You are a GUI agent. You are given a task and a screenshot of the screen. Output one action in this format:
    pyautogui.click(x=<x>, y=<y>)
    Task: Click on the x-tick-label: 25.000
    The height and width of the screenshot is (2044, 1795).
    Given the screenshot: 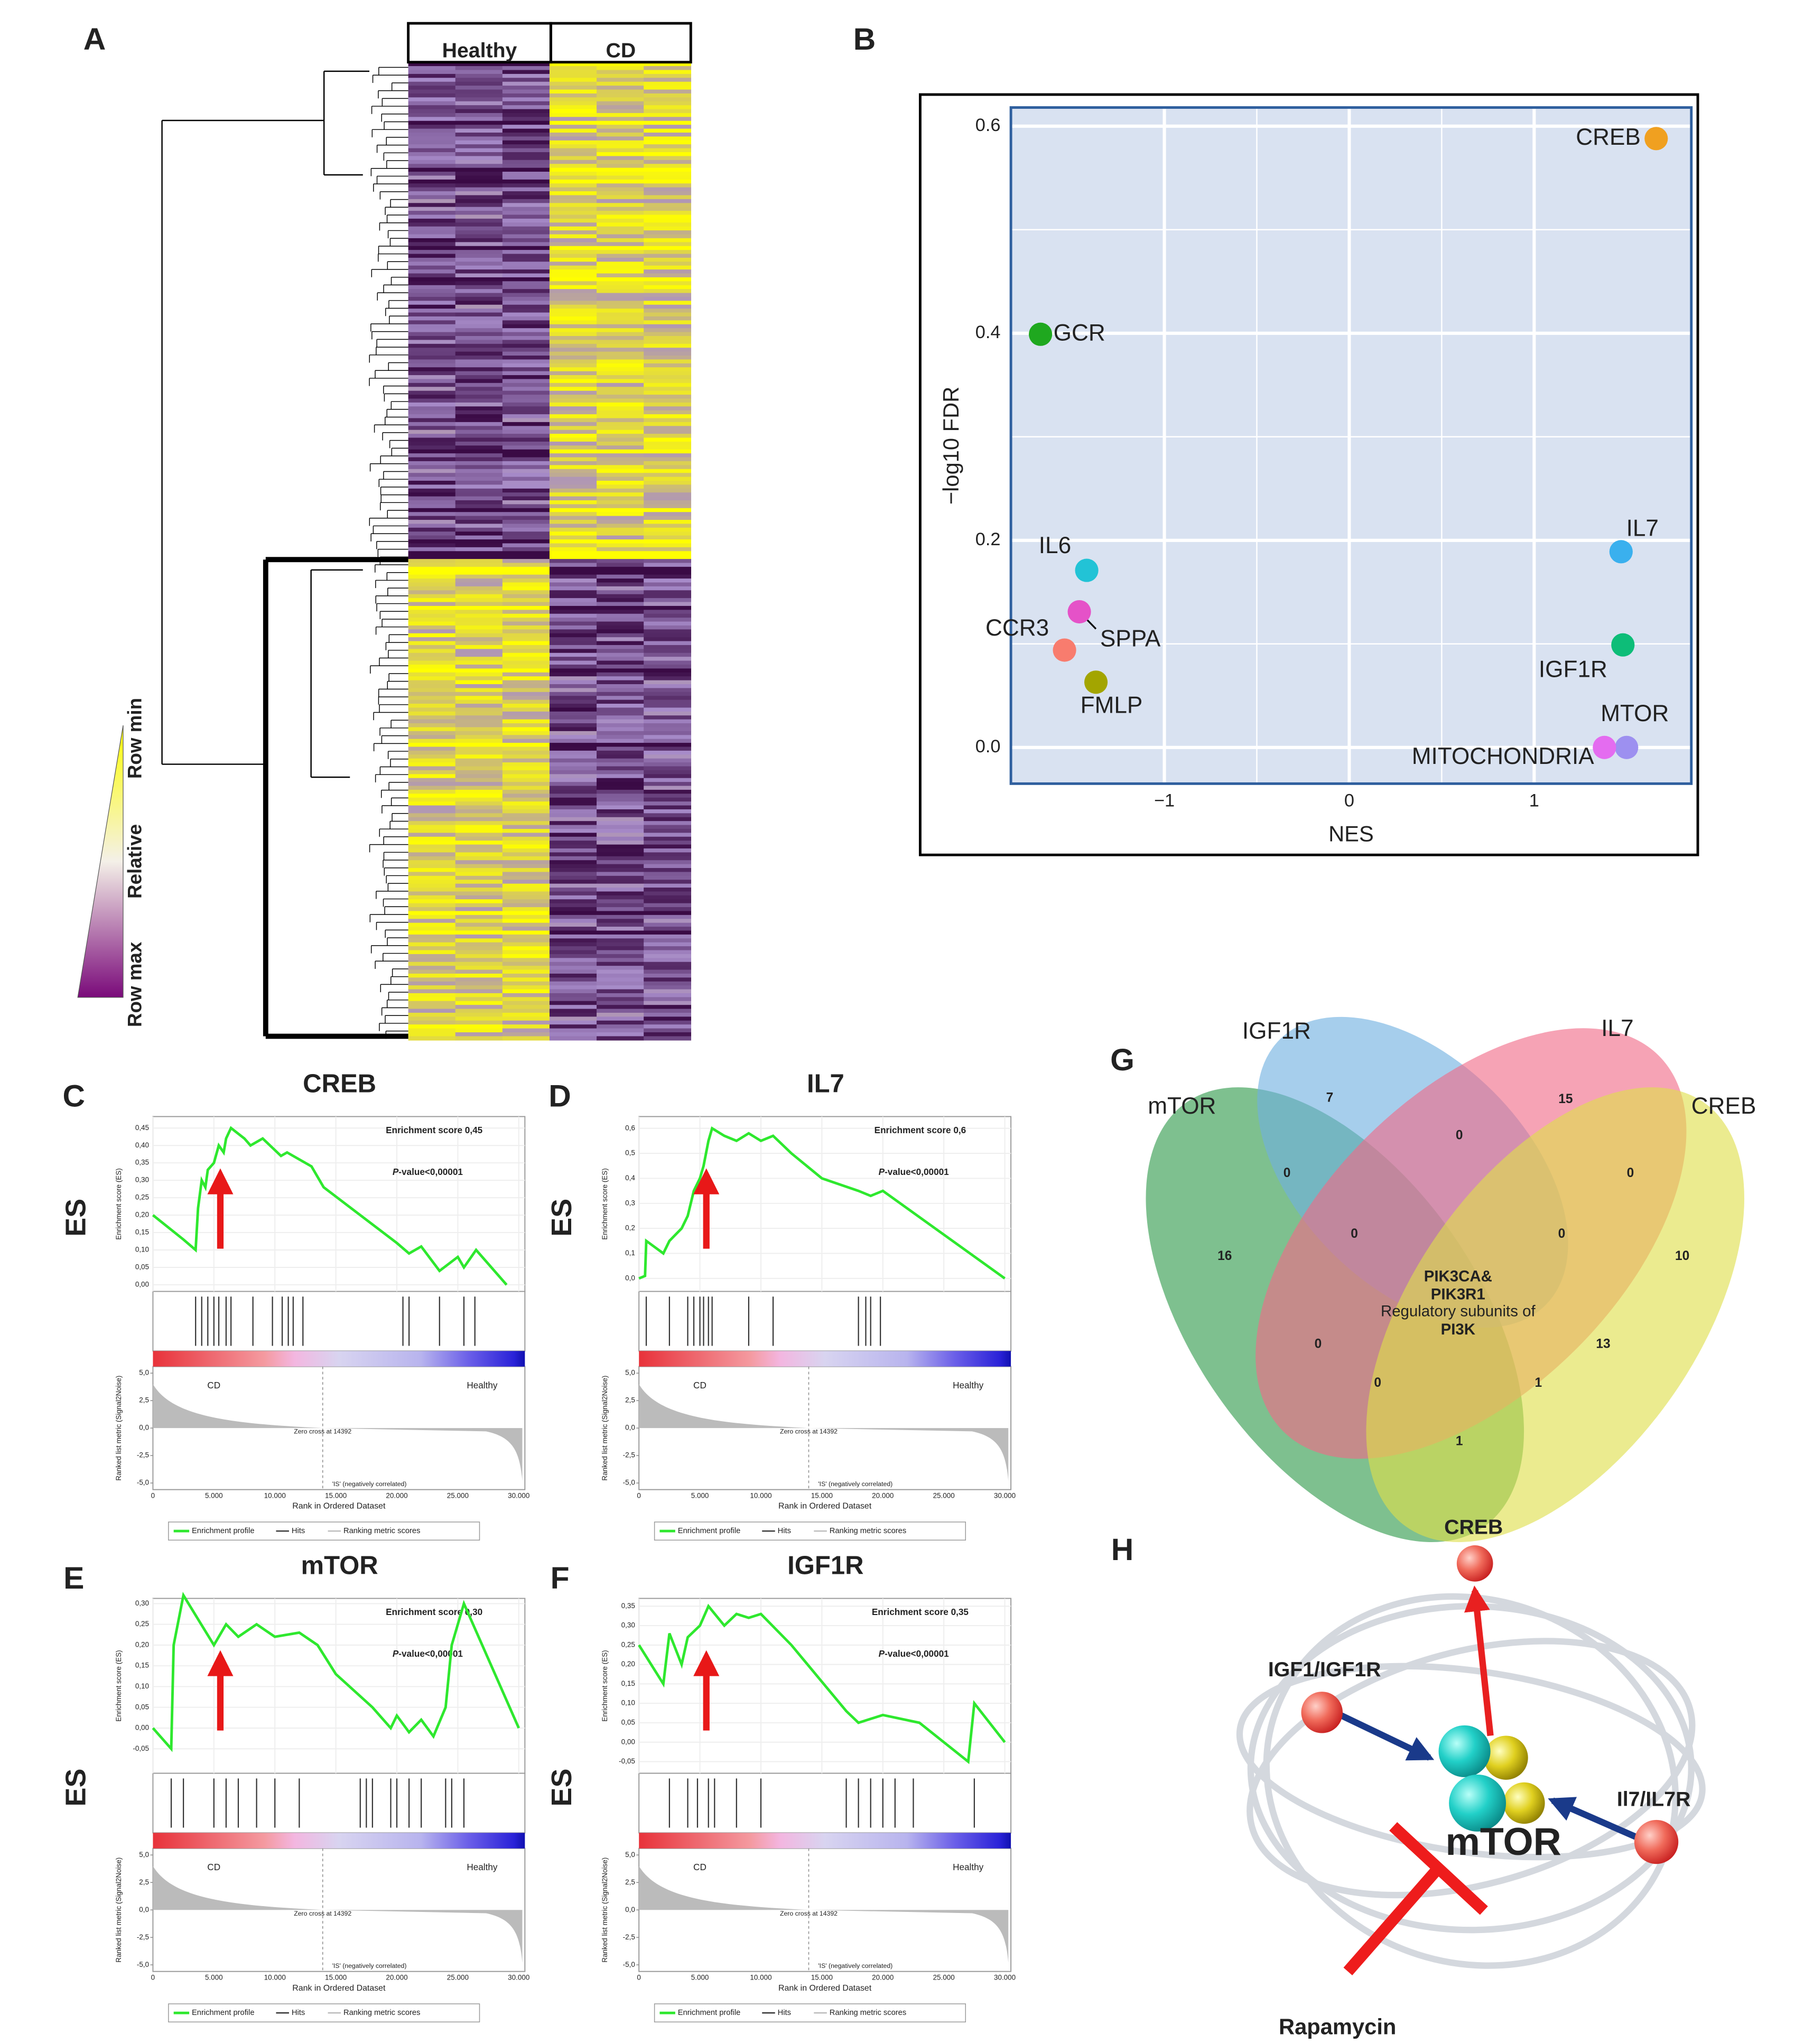 What is the action you would take?
    pyautogui.click(x=944, y=1978)
    